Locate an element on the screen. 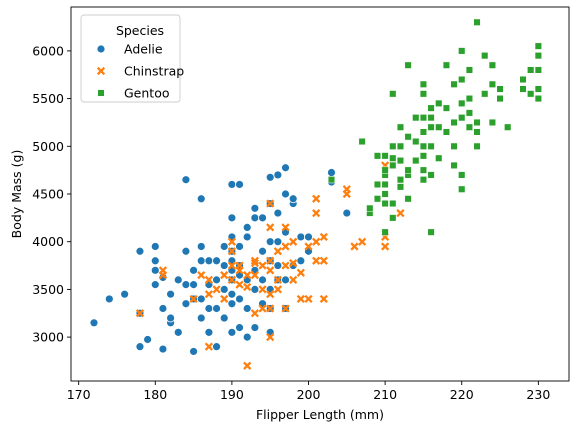  legend-frame is located at coordinates (130, 58).